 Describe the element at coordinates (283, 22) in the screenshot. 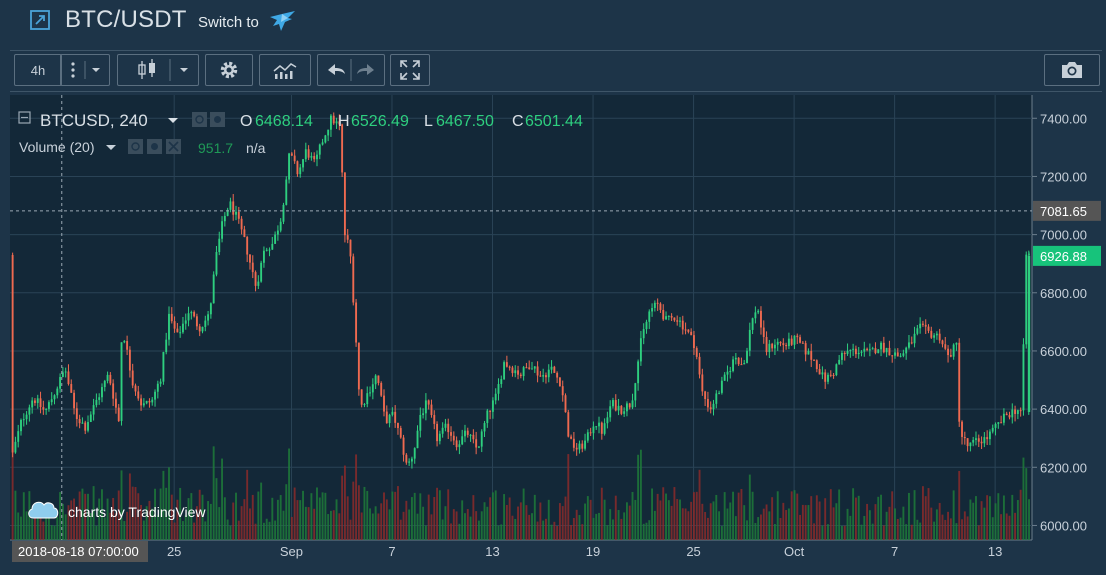

I see `bird-logo-icon` at that location.